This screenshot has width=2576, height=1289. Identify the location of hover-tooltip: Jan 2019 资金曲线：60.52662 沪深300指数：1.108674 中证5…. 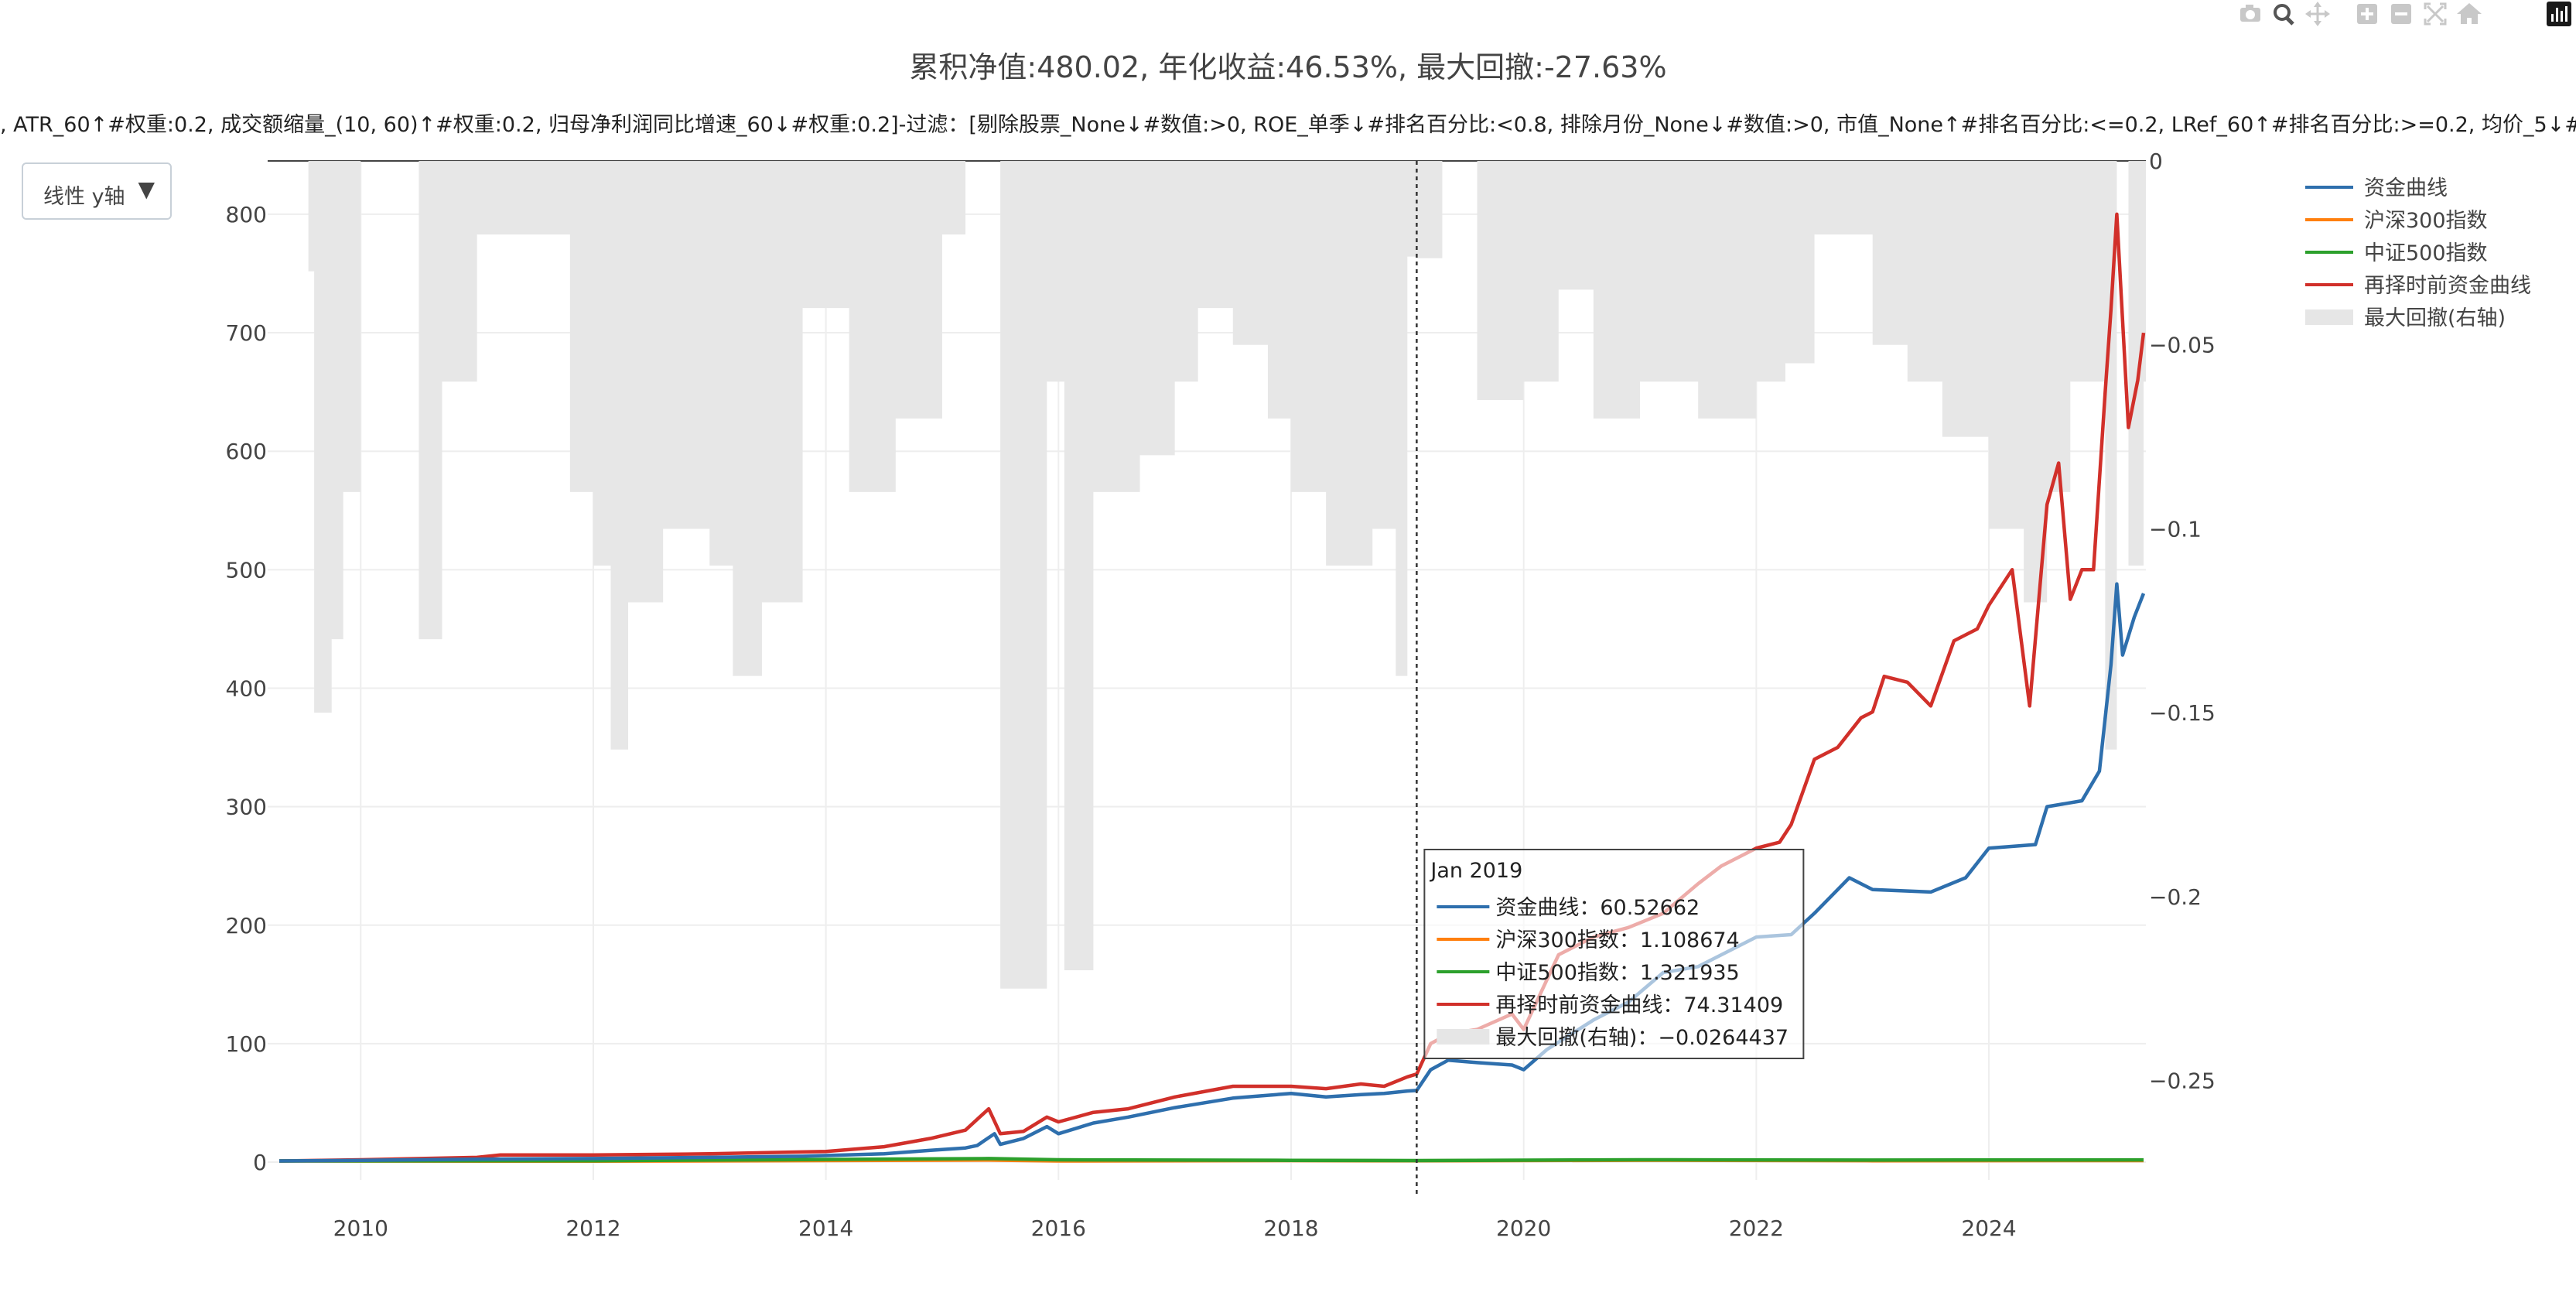
(1614, 954).